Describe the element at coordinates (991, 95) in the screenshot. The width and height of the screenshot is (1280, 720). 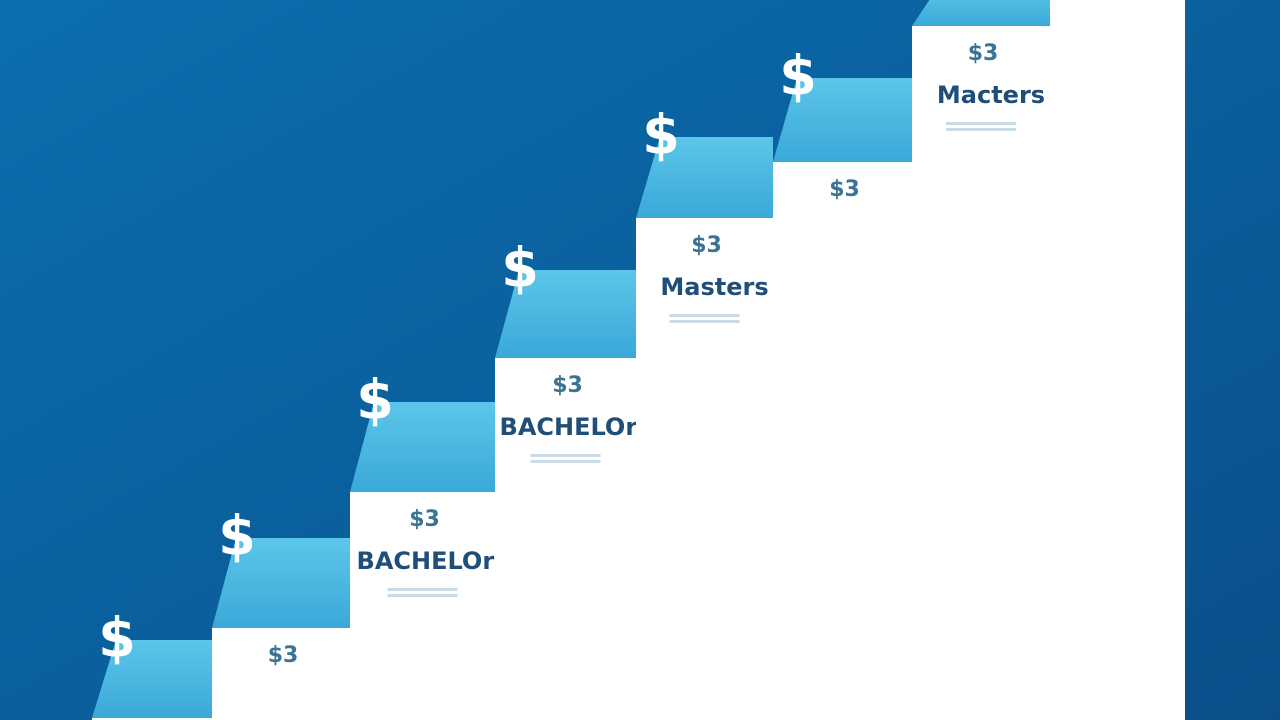
I see `degree-label: Macters` at that location.